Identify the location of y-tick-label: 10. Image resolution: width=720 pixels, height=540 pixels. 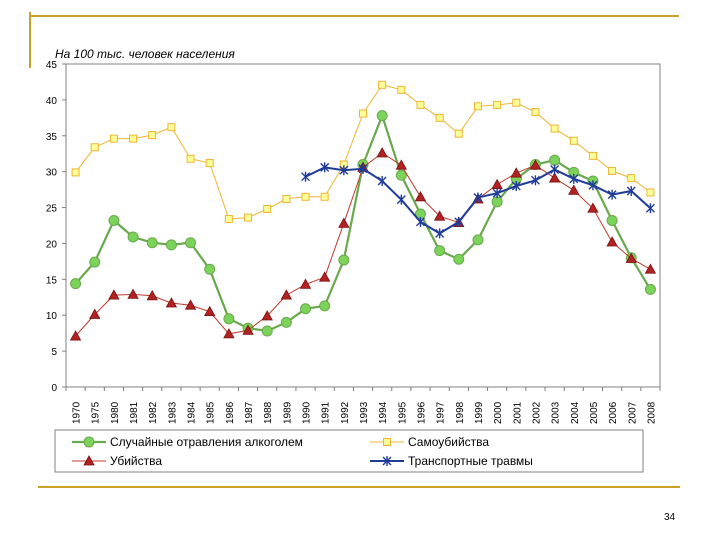
(52, 316).